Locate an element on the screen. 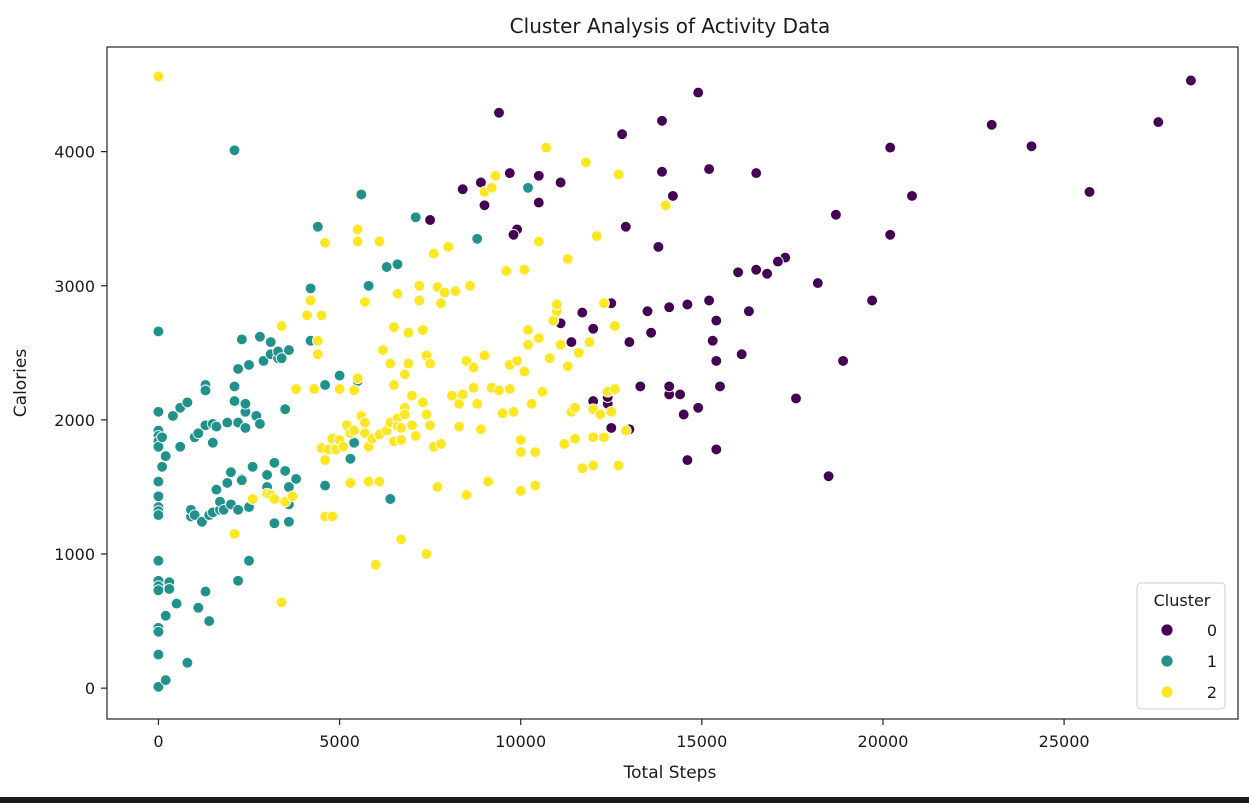 This screenshot has width=1249, height=803. legend: Cluster 0 1 2 is located at coordinates (1181, 646).